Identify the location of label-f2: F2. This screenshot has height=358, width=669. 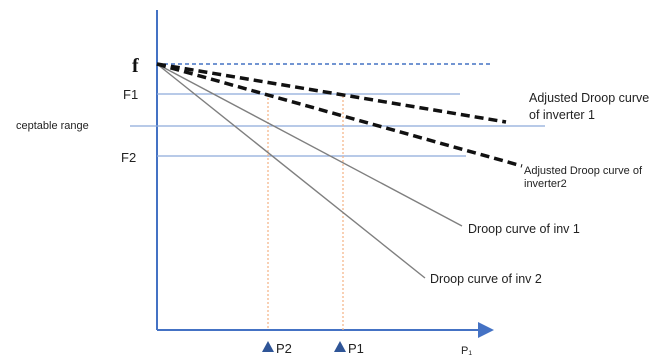
(128, 157).